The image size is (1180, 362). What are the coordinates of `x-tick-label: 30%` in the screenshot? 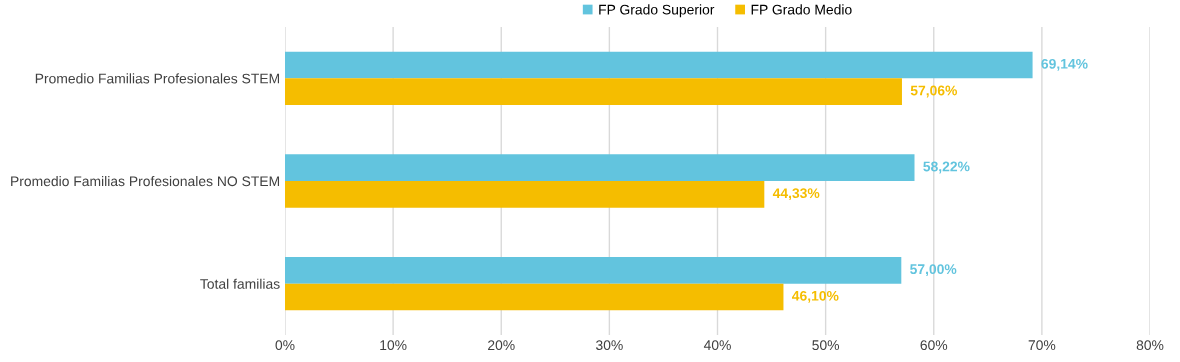 It's located at (609, 345).